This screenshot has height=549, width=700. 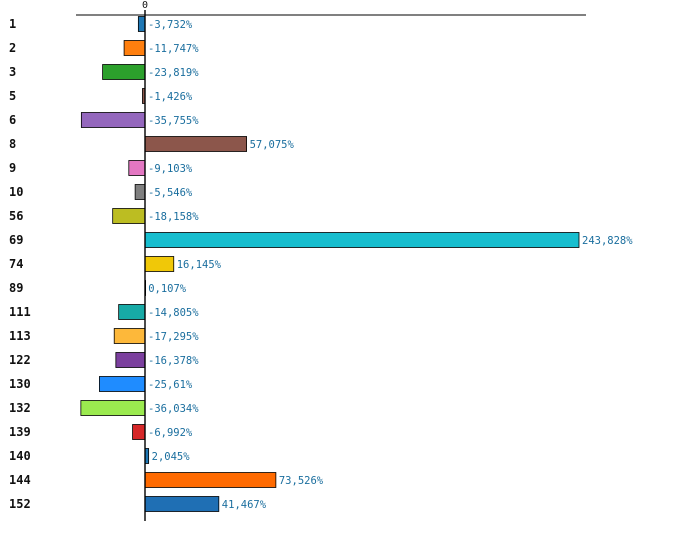 I want to click on value-label-3: -23,819%, so click(x=173, y=73).